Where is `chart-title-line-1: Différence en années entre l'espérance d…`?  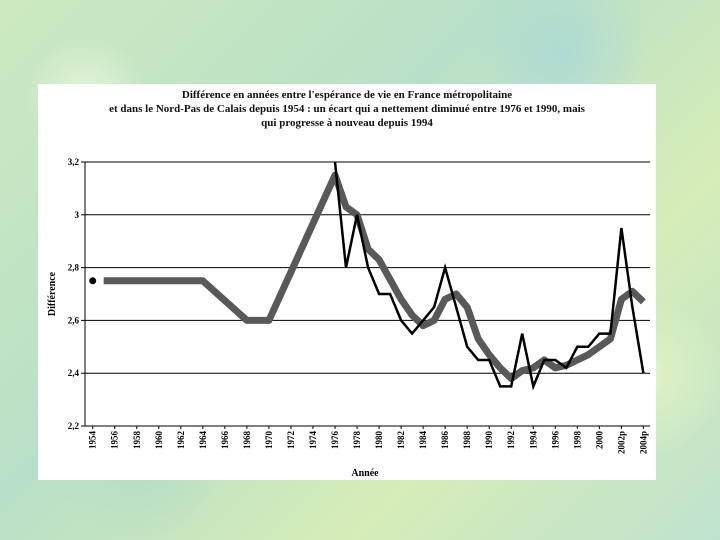 chart-title-line-1: Différence en années entre l'espérance d… is located at coordinates (347, 95).